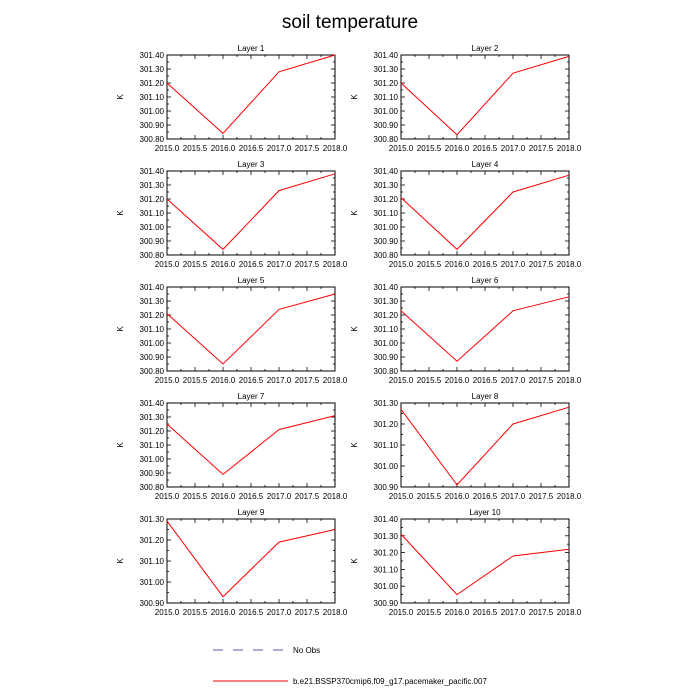  Describe the element at coordinates (485, 48) in the screenshot. I see `panel-title: Layer 2` at that location.